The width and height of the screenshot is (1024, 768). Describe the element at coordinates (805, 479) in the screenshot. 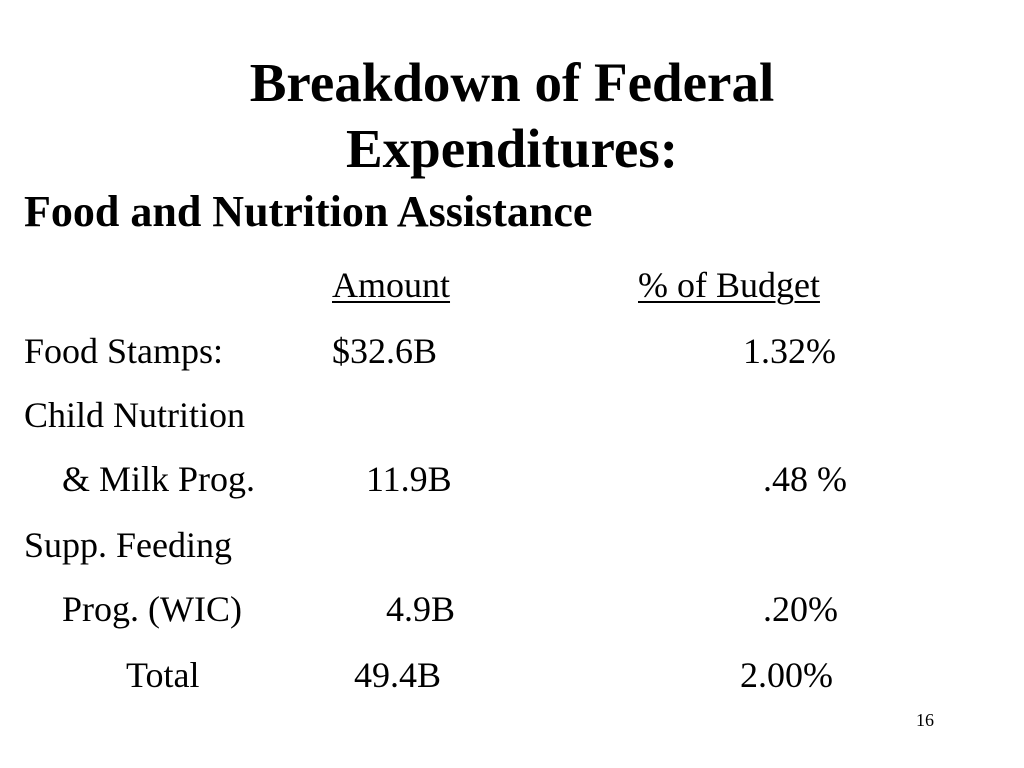

I see `row-percent-milk-prog: .48 %` at that location.